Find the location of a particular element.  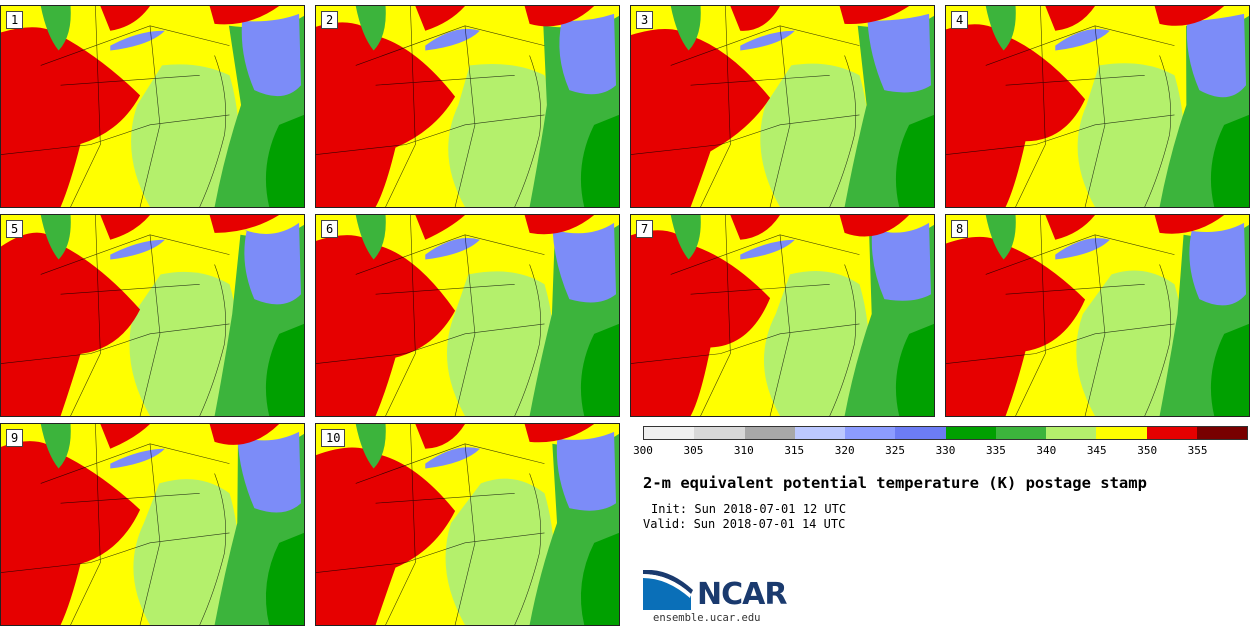

colorbar-tick-label: 345 is located at coordinates (1096, 450).